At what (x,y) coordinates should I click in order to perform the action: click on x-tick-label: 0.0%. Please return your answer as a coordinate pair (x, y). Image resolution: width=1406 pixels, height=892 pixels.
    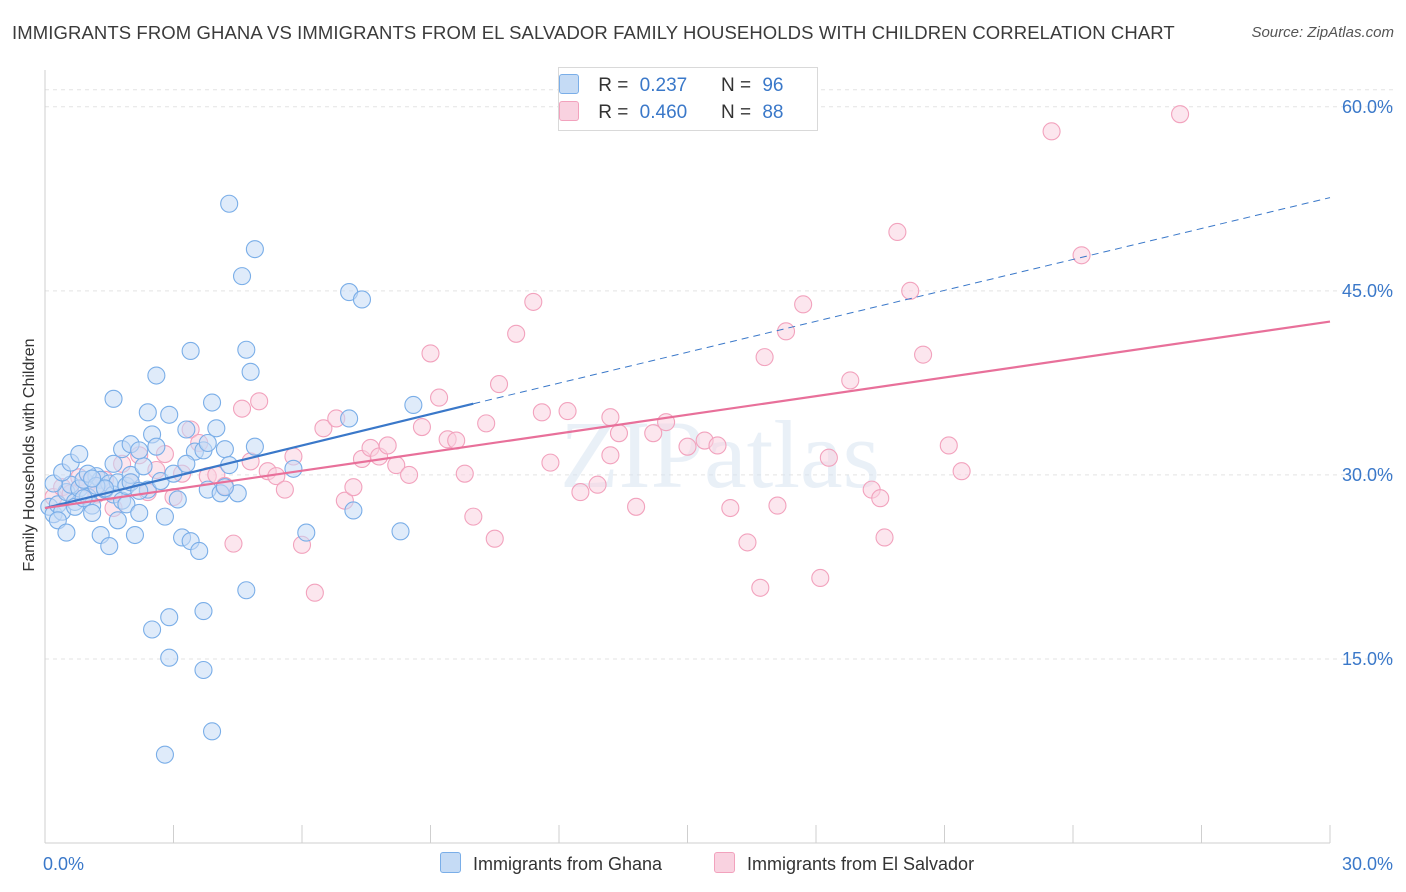
    Looking at the image, I should click on (63, 864).